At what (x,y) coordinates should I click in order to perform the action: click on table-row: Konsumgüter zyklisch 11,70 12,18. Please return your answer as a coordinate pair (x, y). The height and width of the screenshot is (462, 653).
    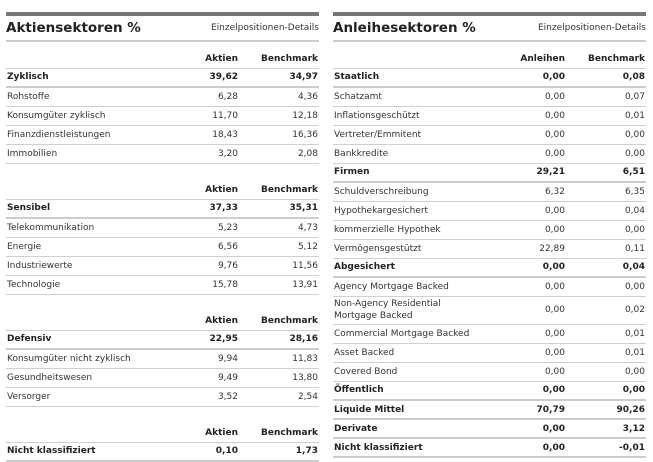
    Looking at the image, I should click on (162, 116).